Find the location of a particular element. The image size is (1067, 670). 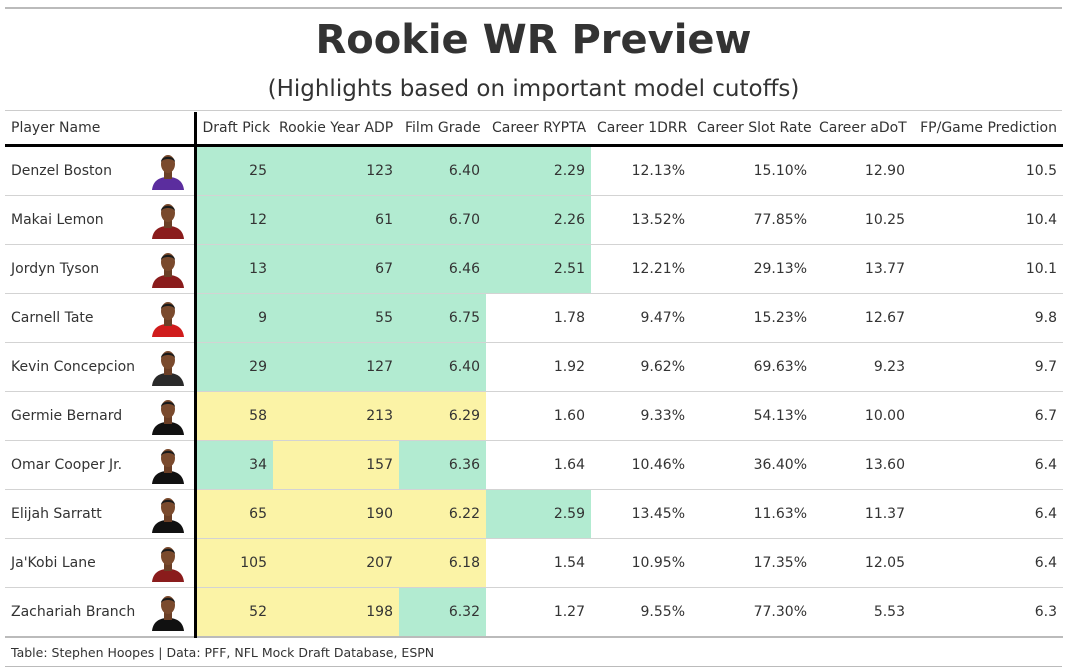

draft-pick-cell: 25 is located at coordinates (234, 170).